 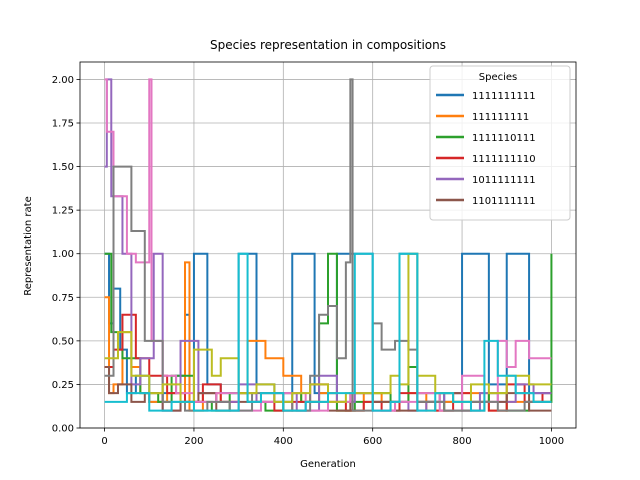 I want to click on legend-label: 1111110111, so click(x=504, y=138).